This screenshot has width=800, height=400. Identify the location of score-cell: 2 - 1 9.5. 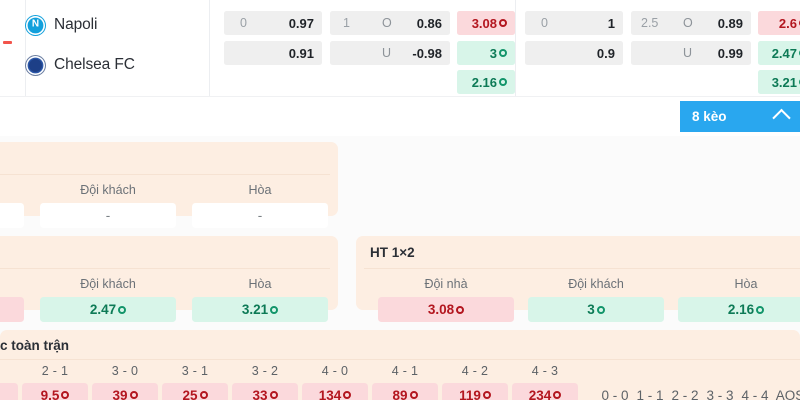
(55, 382).